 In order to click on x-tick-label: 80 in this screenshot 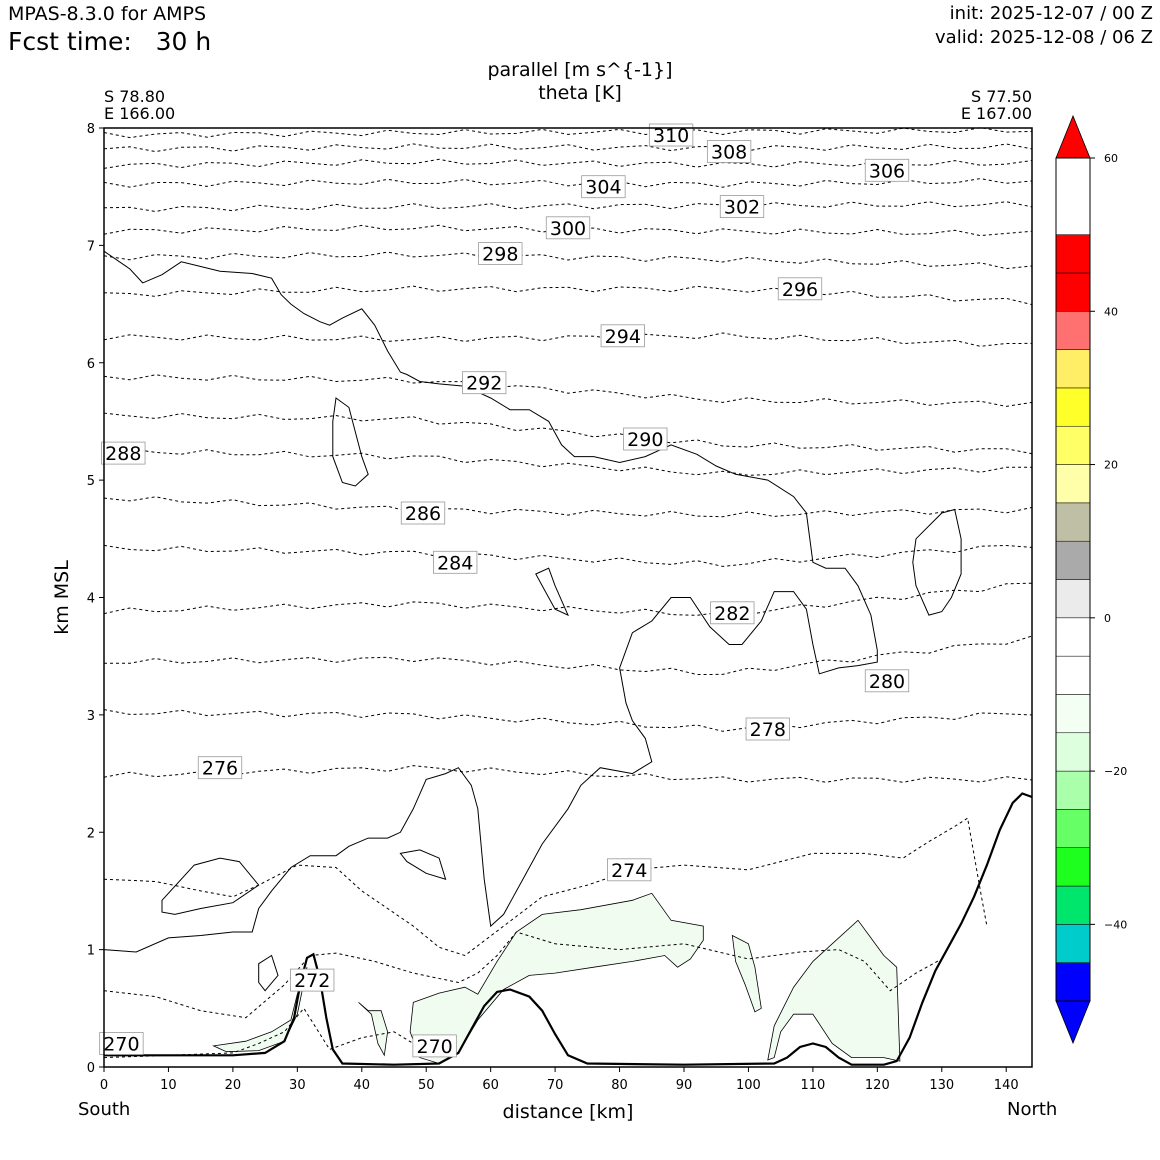, I will do `click(619, 1085)`.